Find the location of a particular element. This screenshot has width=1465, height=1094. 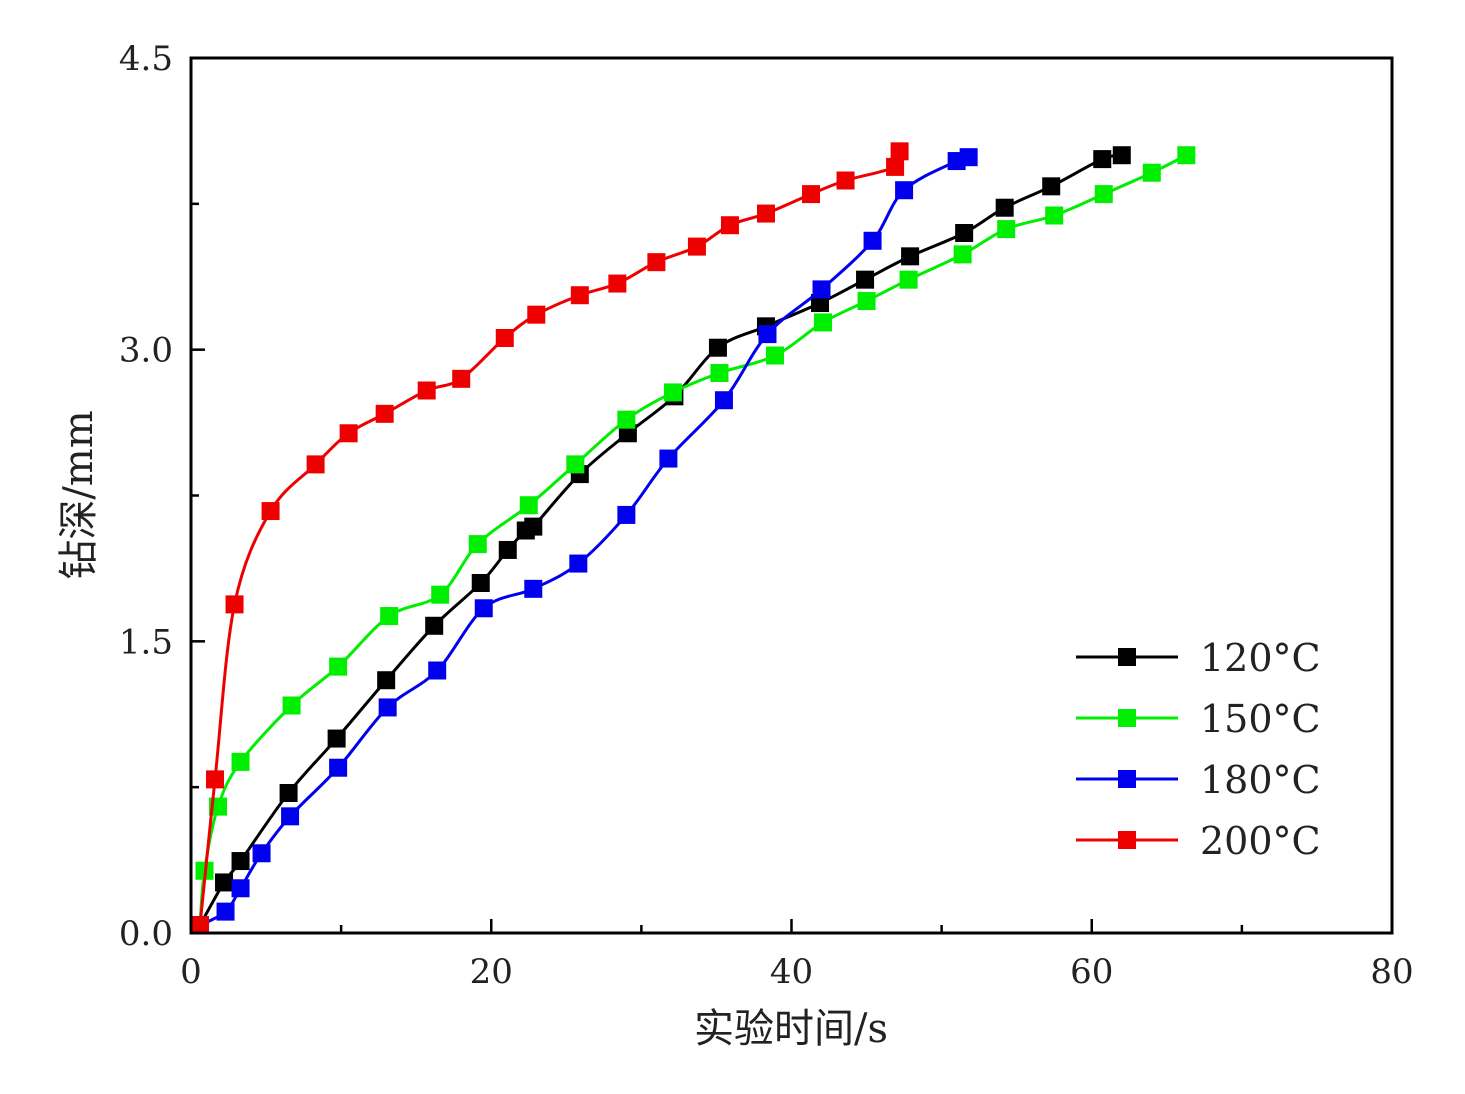

y-tick-label: 1.5 is located at coordinates (146, 642).